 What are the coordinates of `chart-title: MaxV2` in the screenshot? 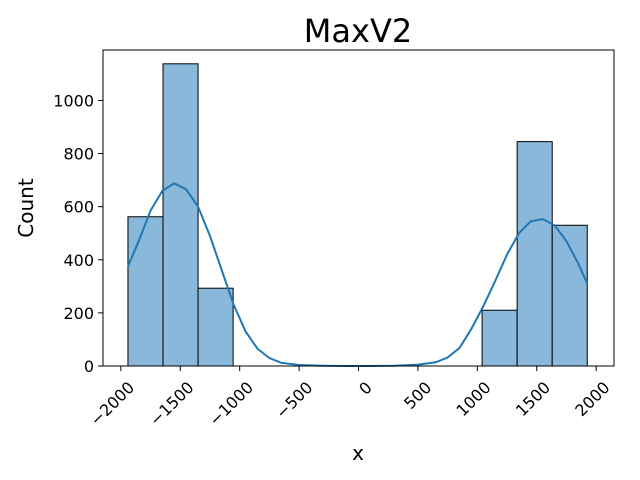 It's located at (358, 31).